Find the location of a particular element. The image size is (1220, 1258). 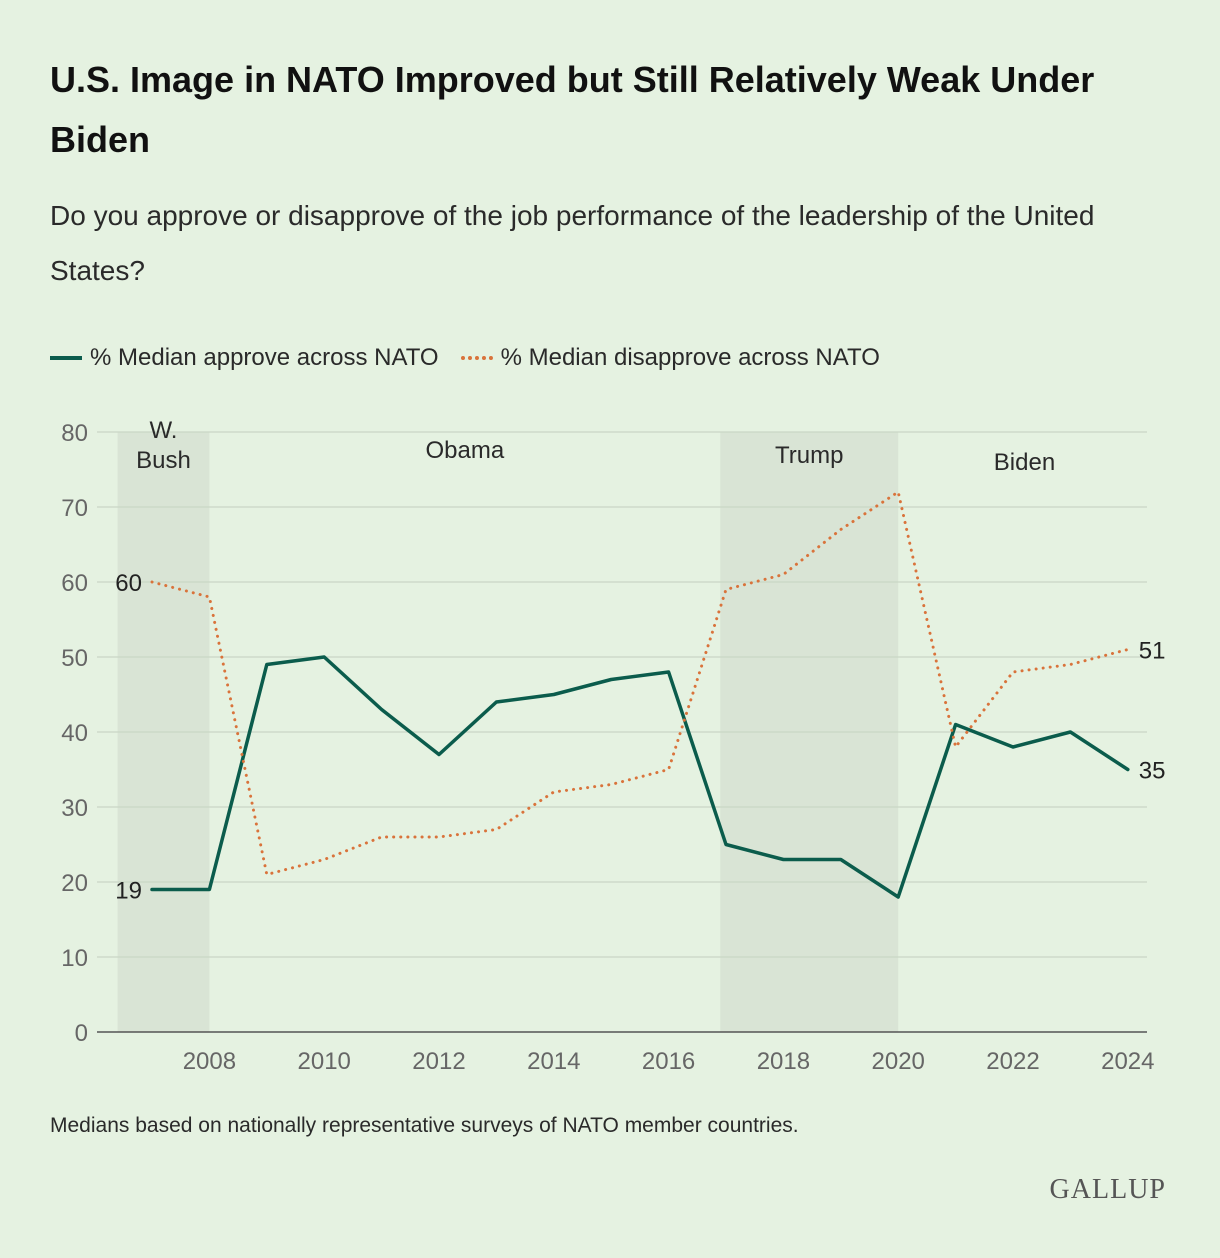

x-tick-label: 2008 is located at coordinates (209, 1061).